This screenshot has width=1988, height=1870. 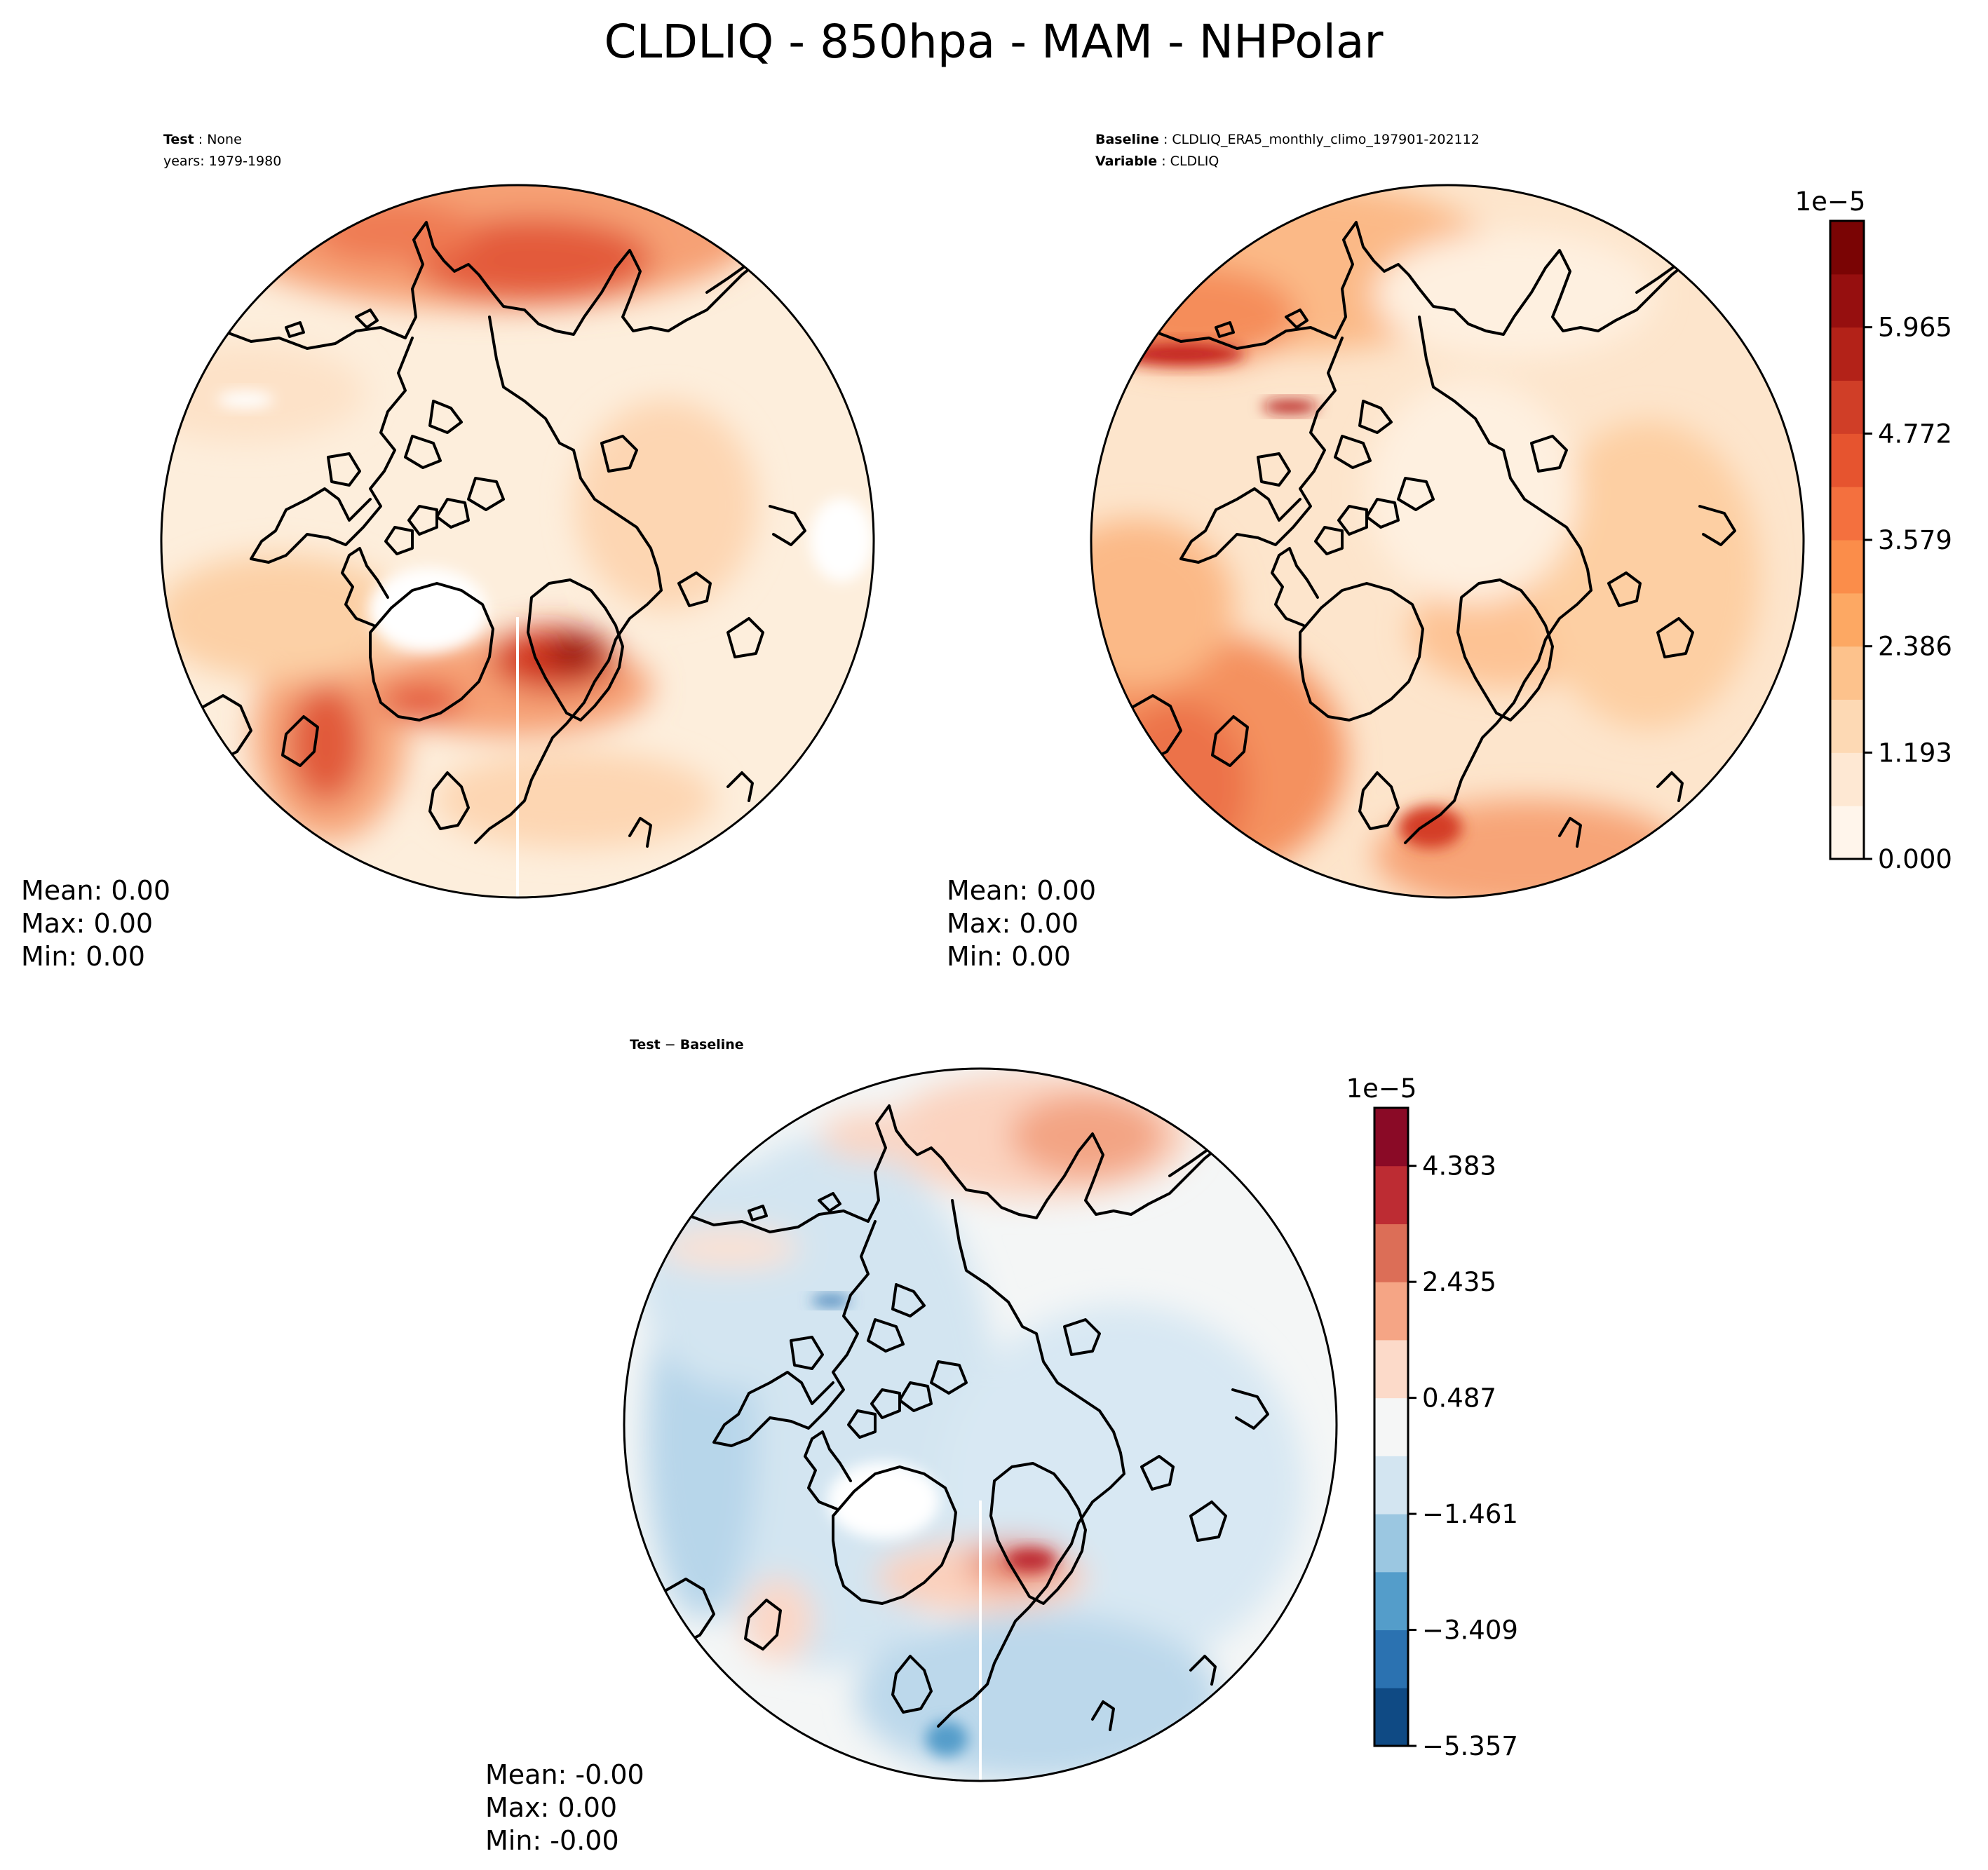 I want to click on panel-diff-label: Test − Baseline, so click(x=687, y=1044).